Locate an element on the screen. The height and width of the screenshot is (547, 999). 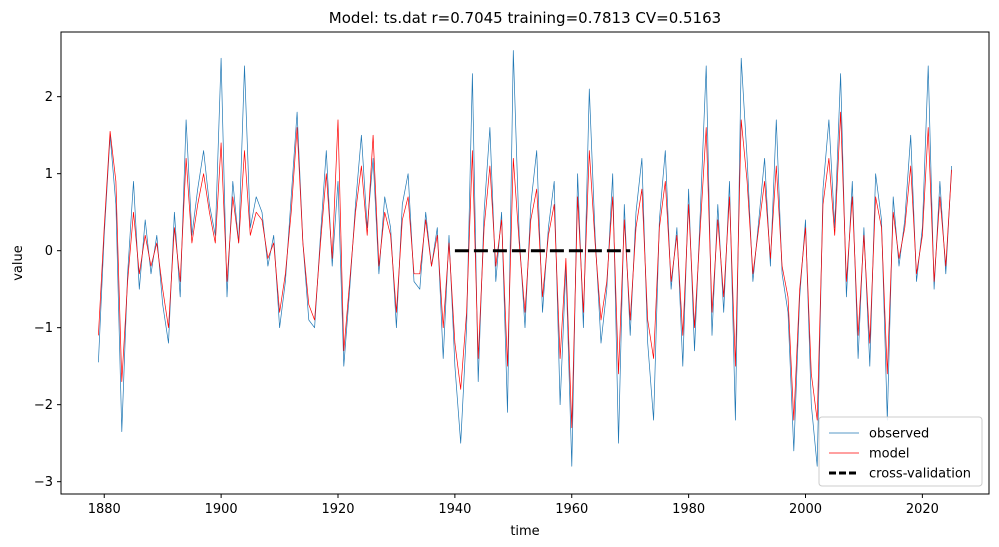
x-axis: 1880 1900 1920 1940 1960 1980 2000 2020 is located at coordinates (513, 505).